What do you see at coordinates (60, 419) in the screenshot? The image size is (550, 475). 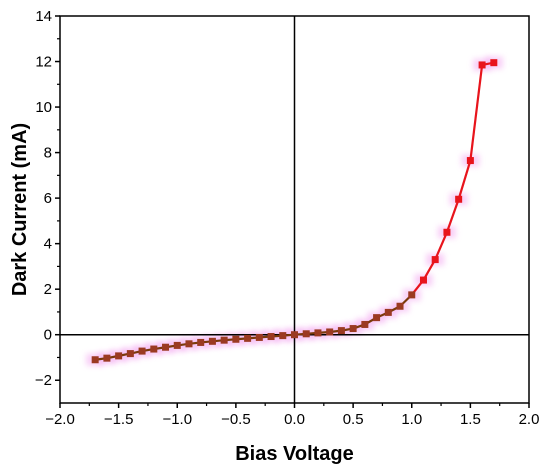 I see `x-tick-label: −2.0` at bounding box center [60, 419].